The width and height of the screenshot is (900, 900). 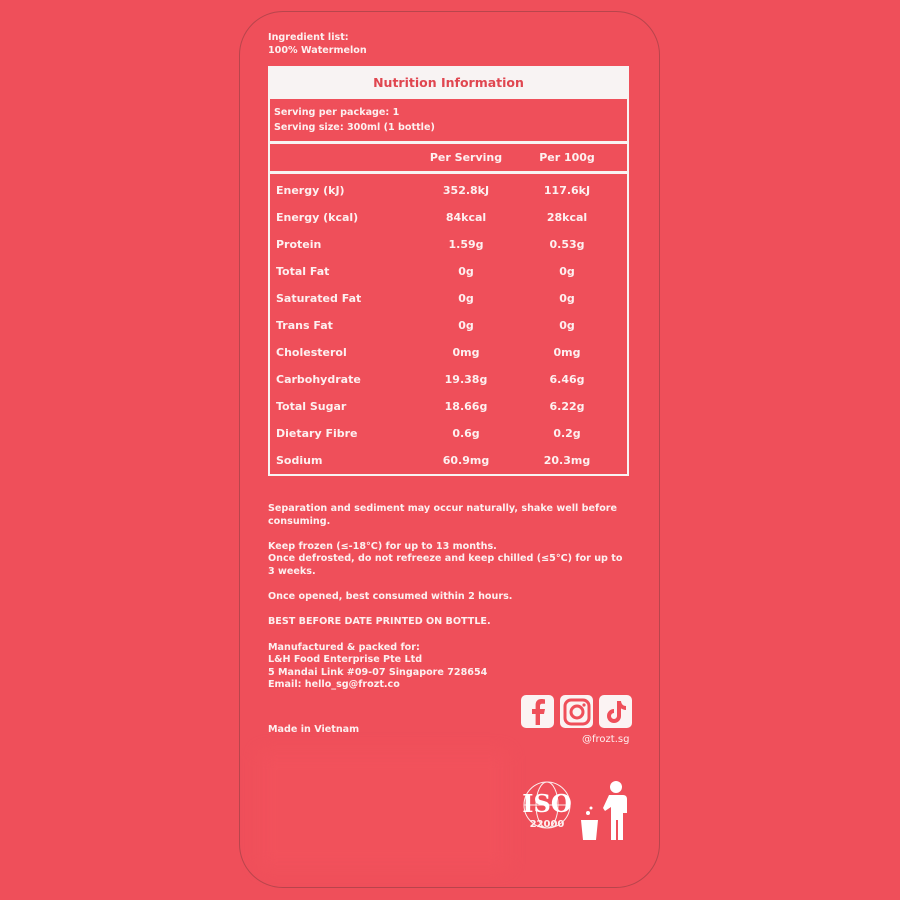 What do you see at coordinates (567, 217) in the screenshot?
I see `per-100g-value: 28kcal` at bounding box center [567, 217].